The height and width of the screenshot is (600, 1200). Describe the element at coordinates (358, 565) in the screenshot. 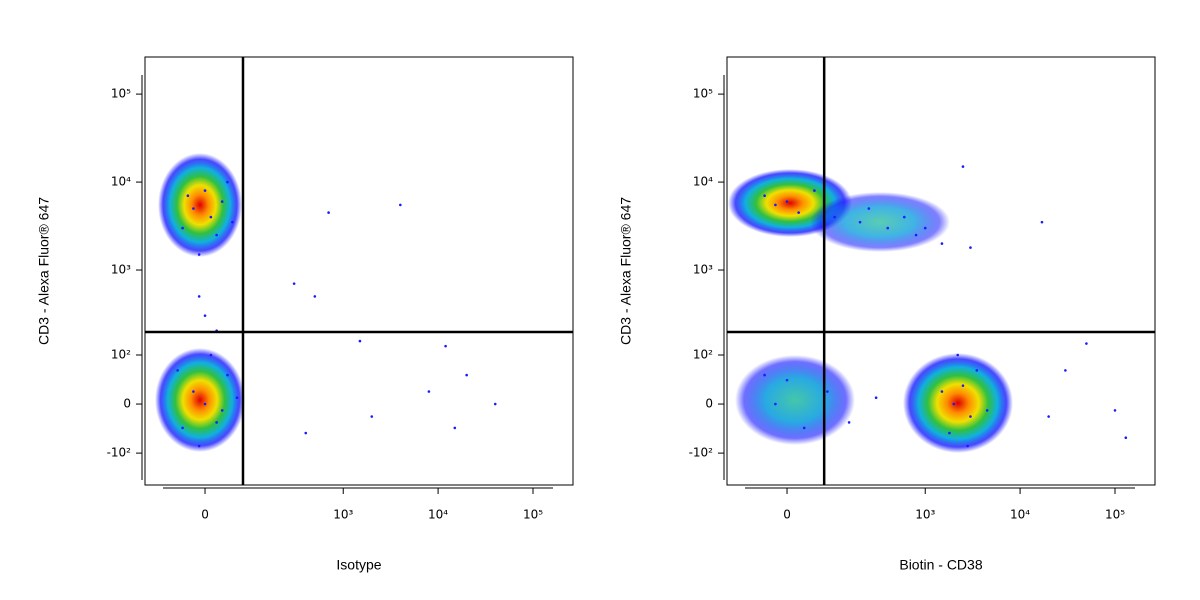

I see `x-axis-label: Isotype` at that location.